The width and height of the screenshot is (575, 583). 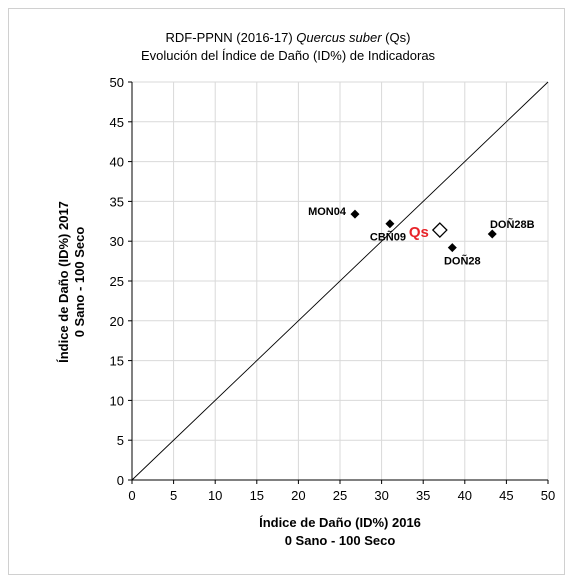 I want to click on y-tick-label: 45, so click(x=117, y=122).